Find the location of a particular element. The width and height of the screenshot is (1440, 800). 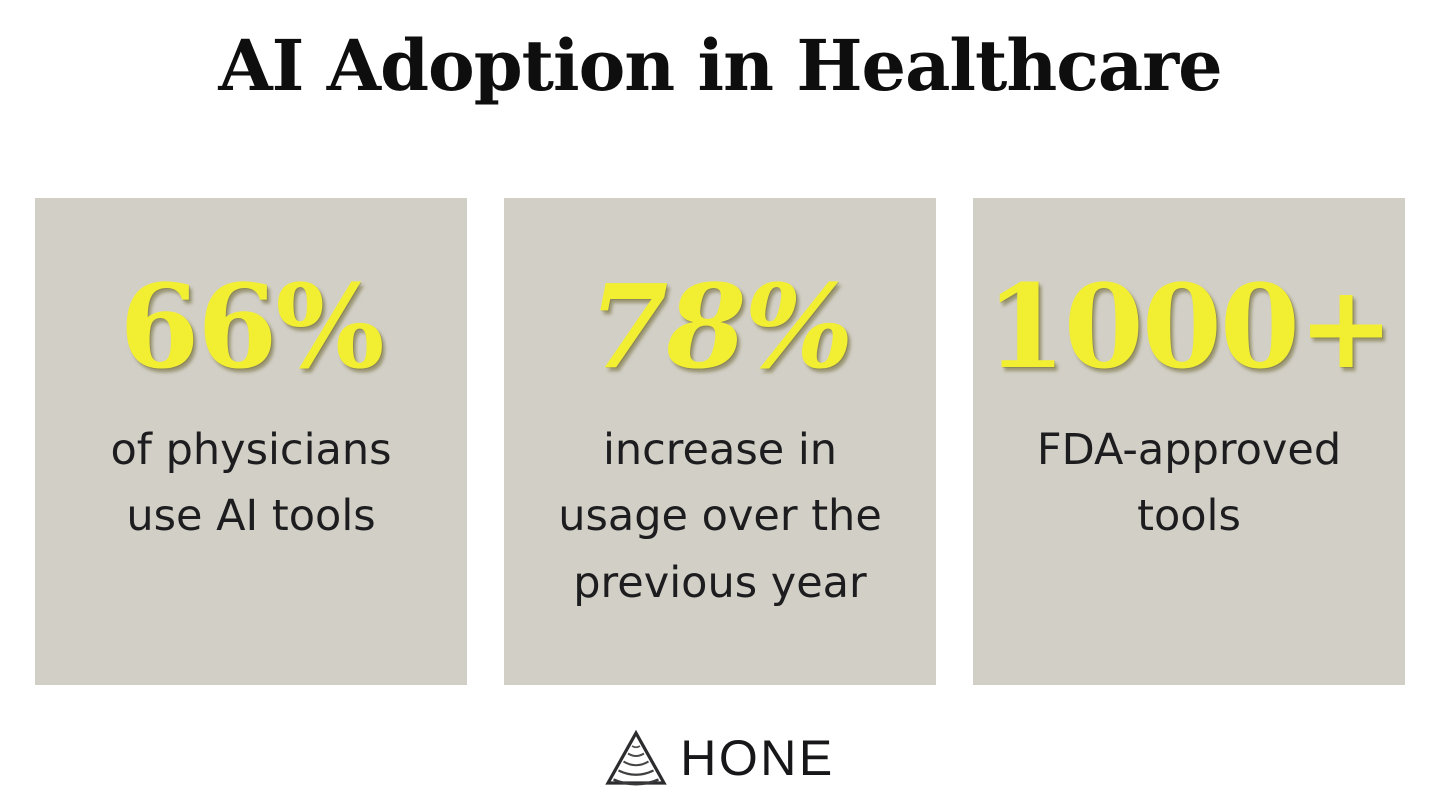

layered-triangle-icon is located at coordinates (636, 757).